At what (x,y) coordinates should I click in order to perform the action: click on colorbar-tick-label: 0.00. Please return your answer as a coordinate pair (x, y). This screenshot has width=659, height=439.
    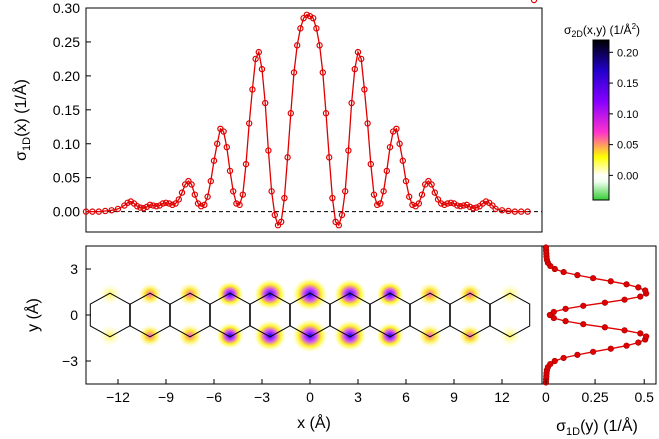
    Looking at the image, I should click on (627, 176).